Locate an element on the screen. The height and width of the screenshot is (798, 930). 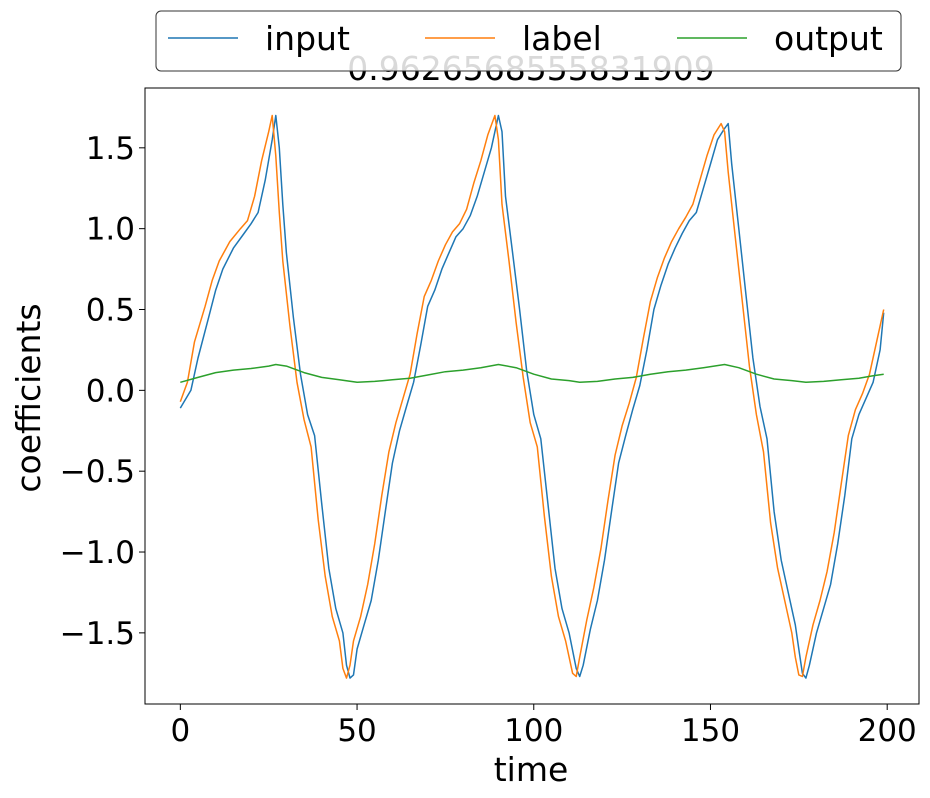
legend-label-input: input is located at coordinates (307, 38).